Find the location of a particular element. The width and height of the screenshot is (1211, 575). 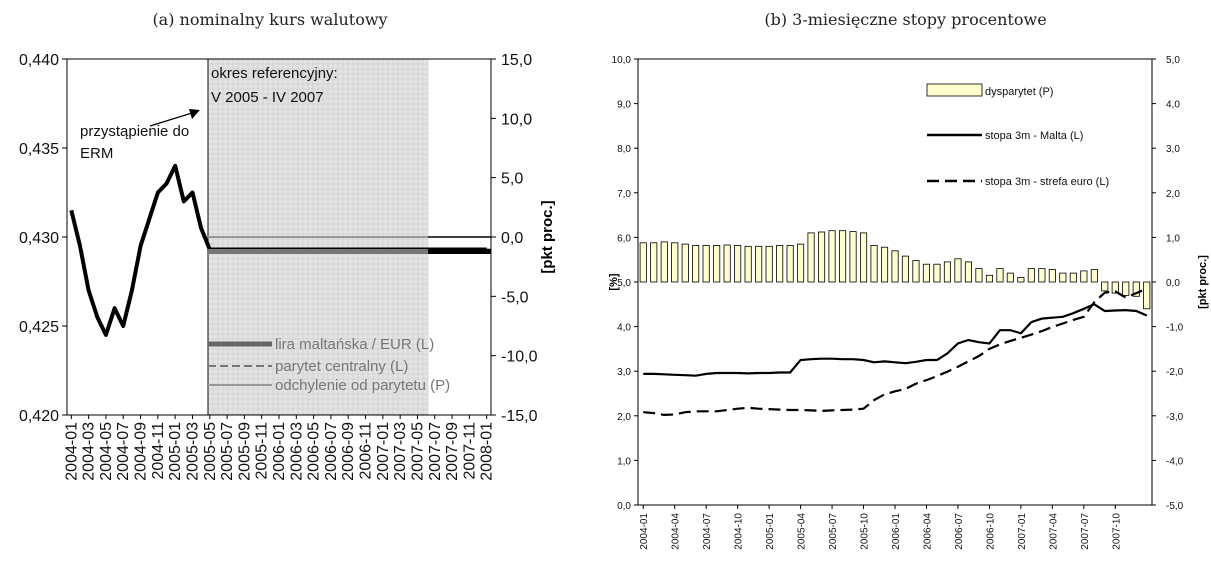

y-left-tick-label: 10,0 is located at coordinates (622, 60).